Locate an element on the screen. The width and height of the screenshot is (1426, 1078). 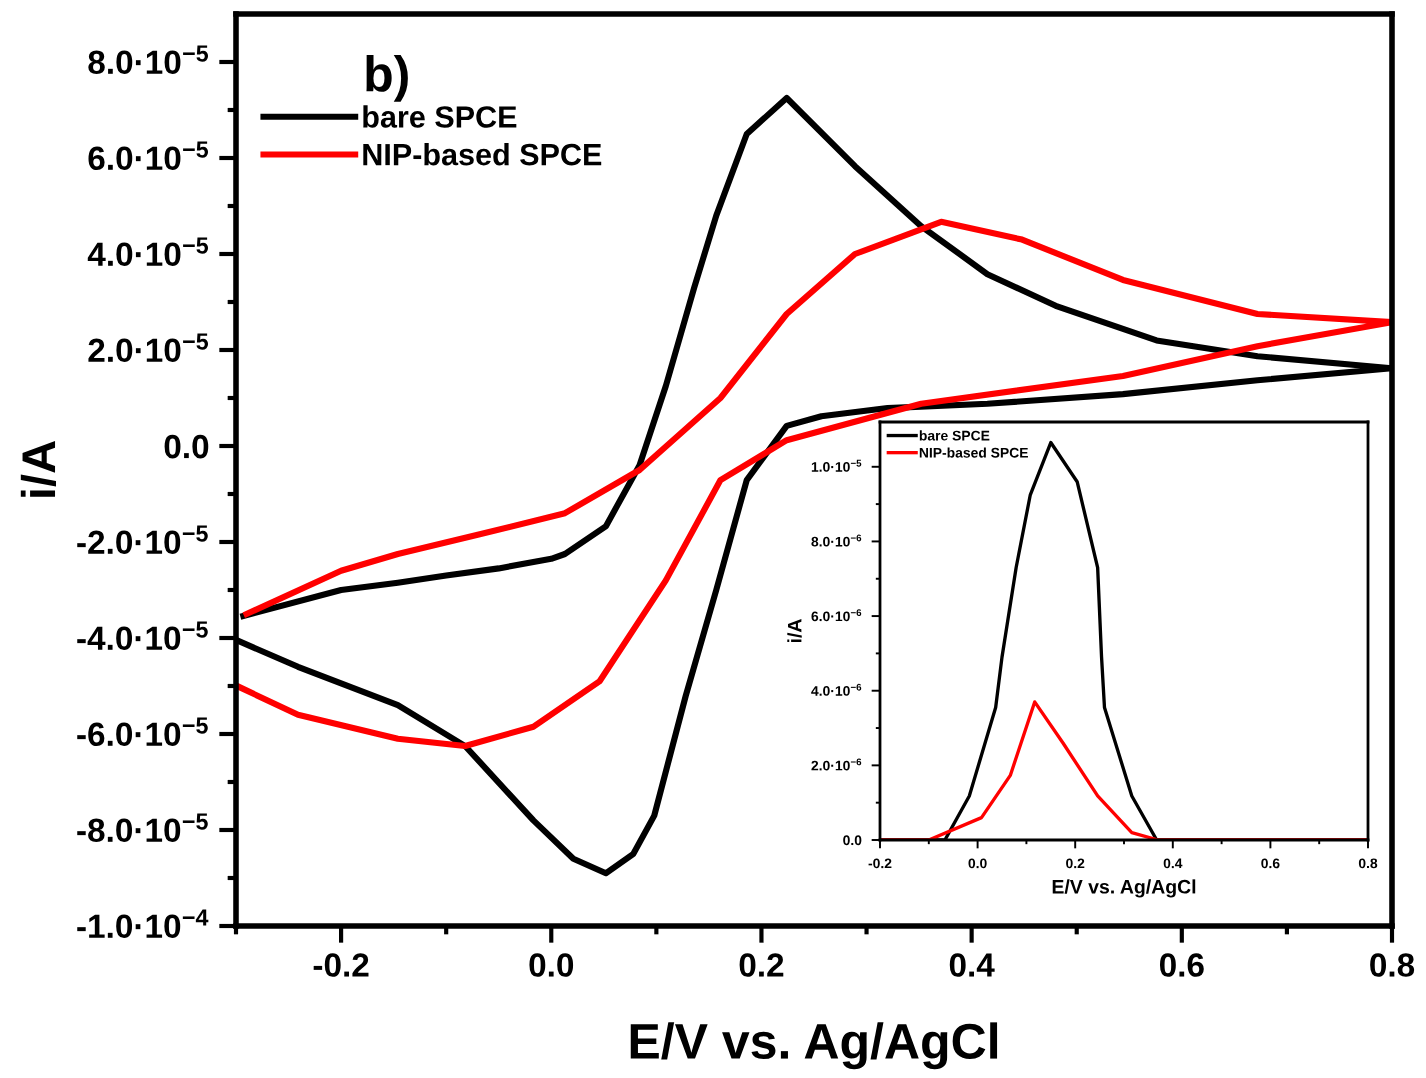
x-tick-label: 0.2 is located at coordinates (761, 965).